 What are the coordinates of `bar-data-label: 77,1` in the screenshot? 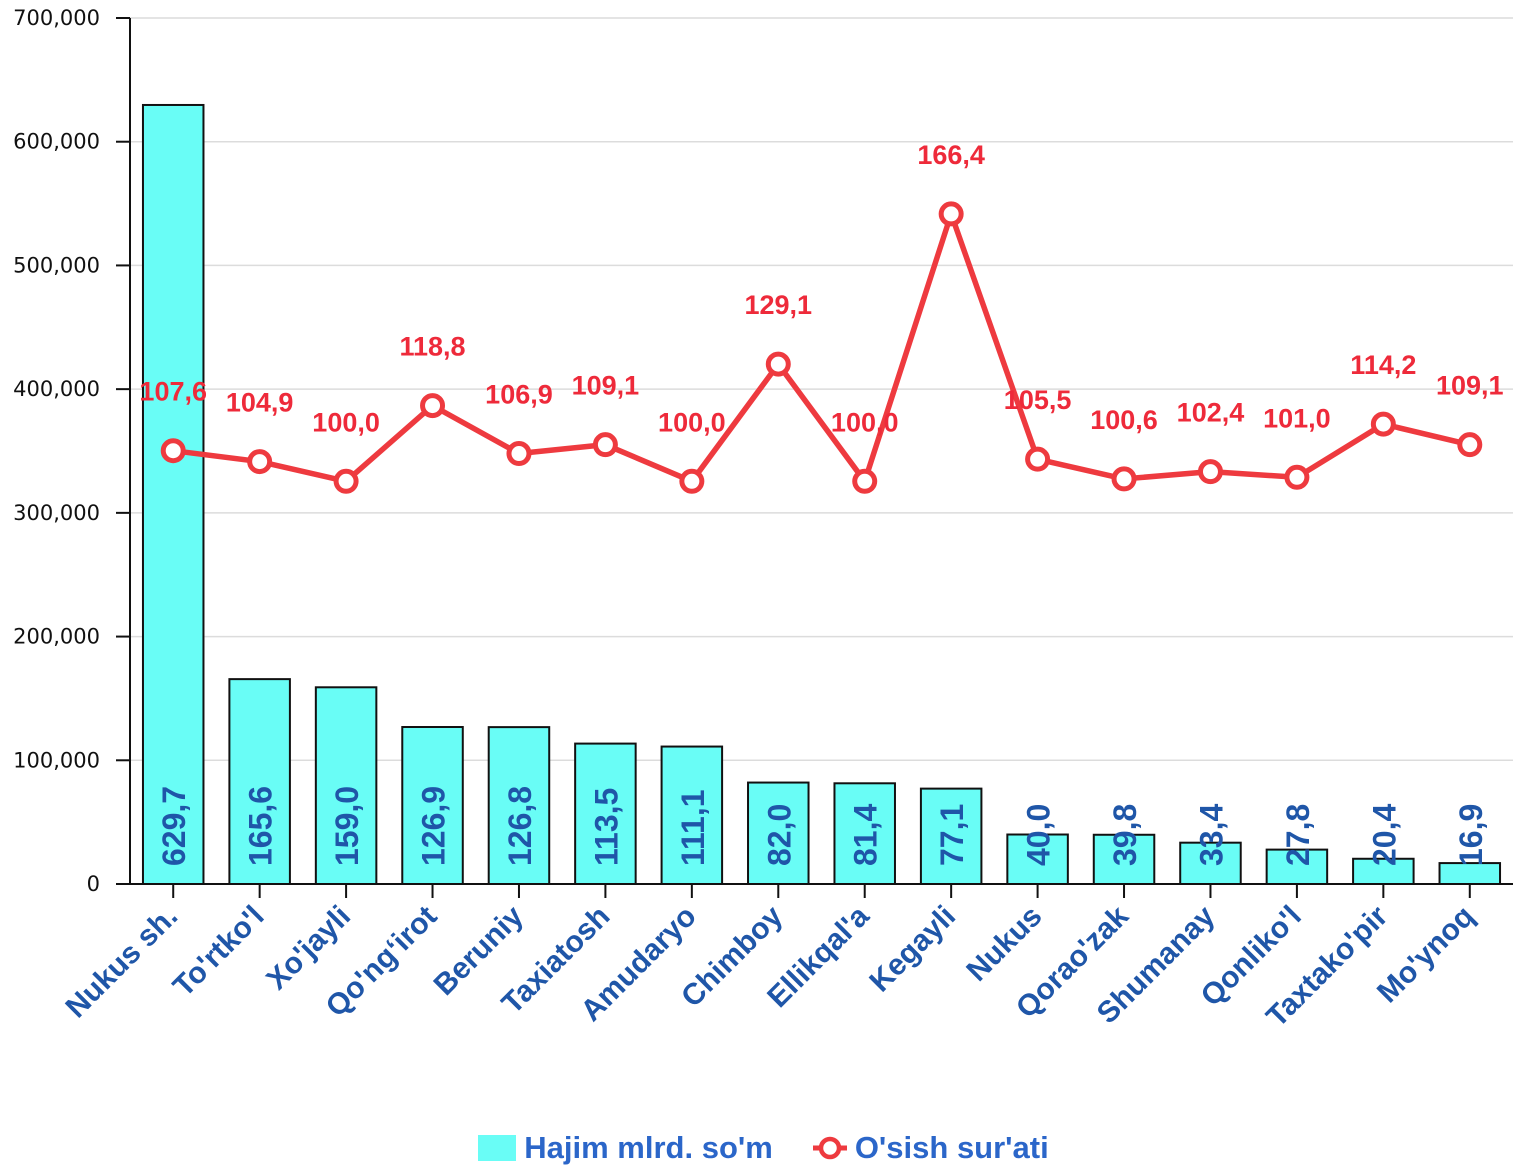 It's located at (952, 835).